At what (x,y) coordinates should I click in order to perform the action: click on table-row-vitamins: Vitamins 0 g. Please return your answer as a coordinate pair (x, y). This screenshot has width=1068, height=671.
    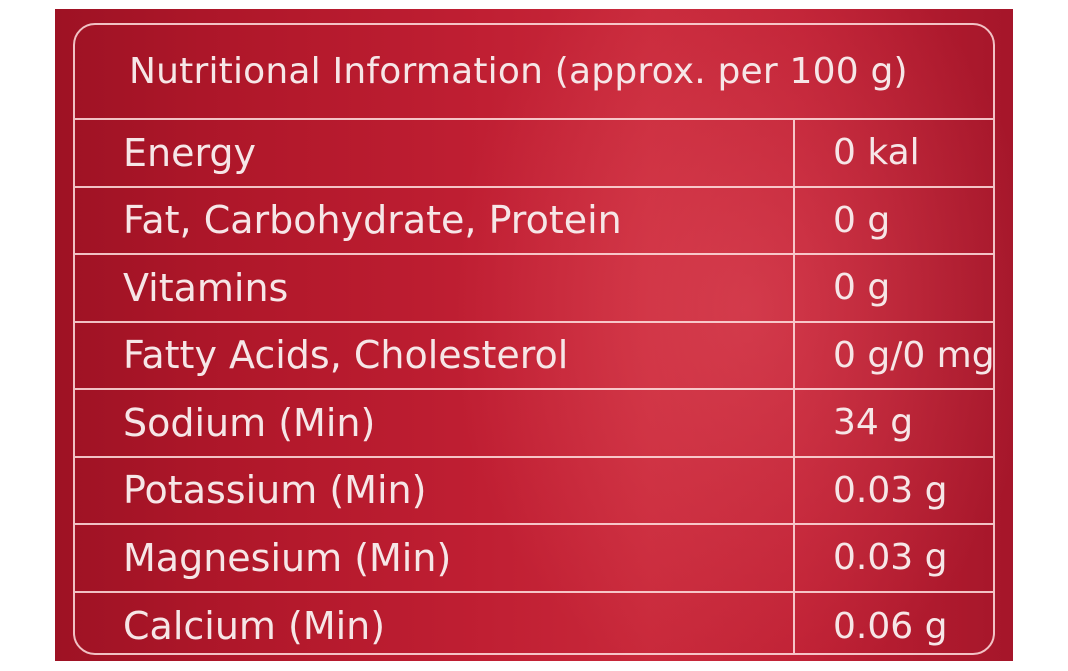
    Looking at the image, I should click on (534, 289).